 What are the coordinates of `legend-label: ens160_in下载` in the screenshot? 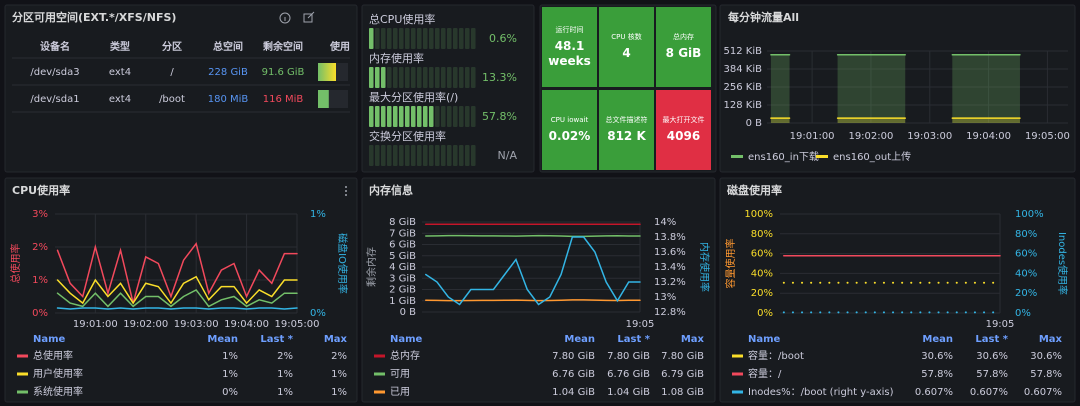 It's located at (783, 157).